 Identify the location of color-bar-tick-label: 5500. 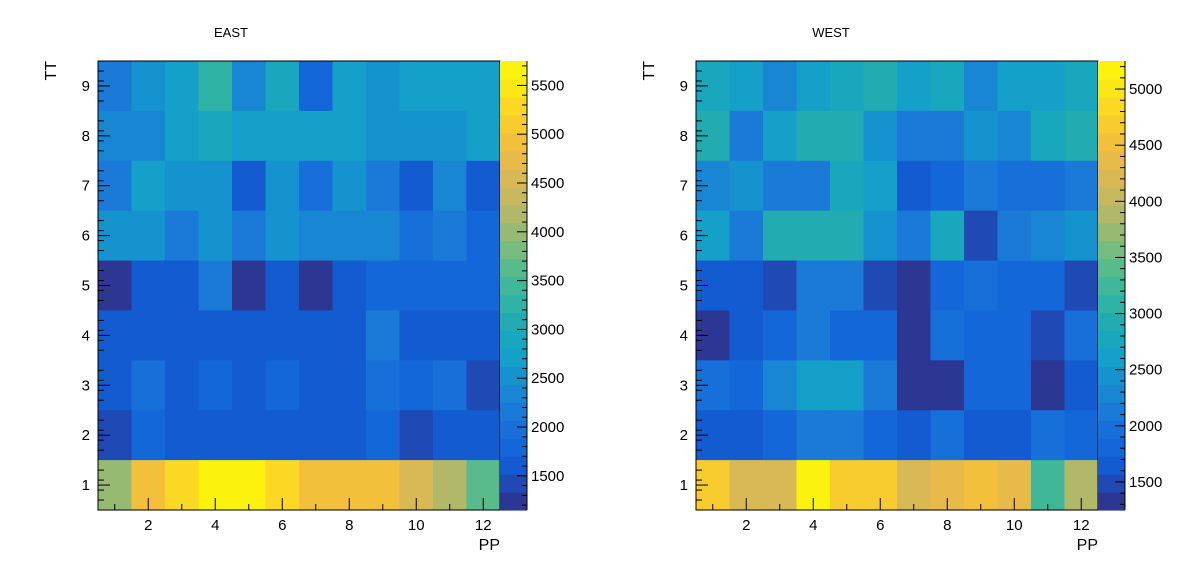
(547, 85).